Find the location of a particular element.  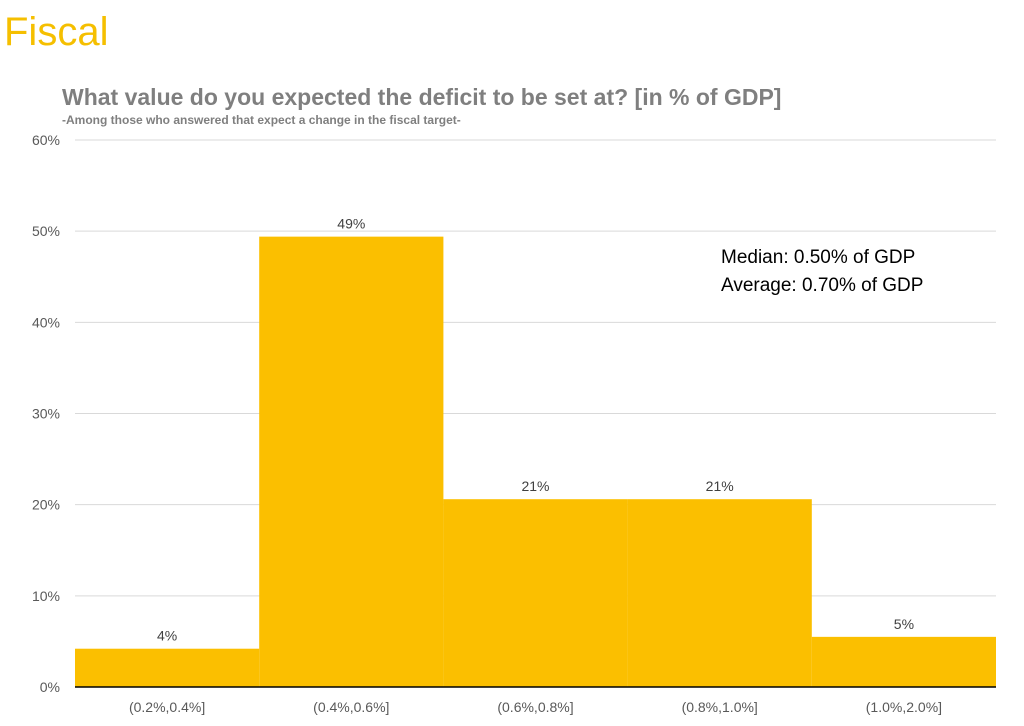

y-tick-label: 30% is located at coordinates (46, 414).